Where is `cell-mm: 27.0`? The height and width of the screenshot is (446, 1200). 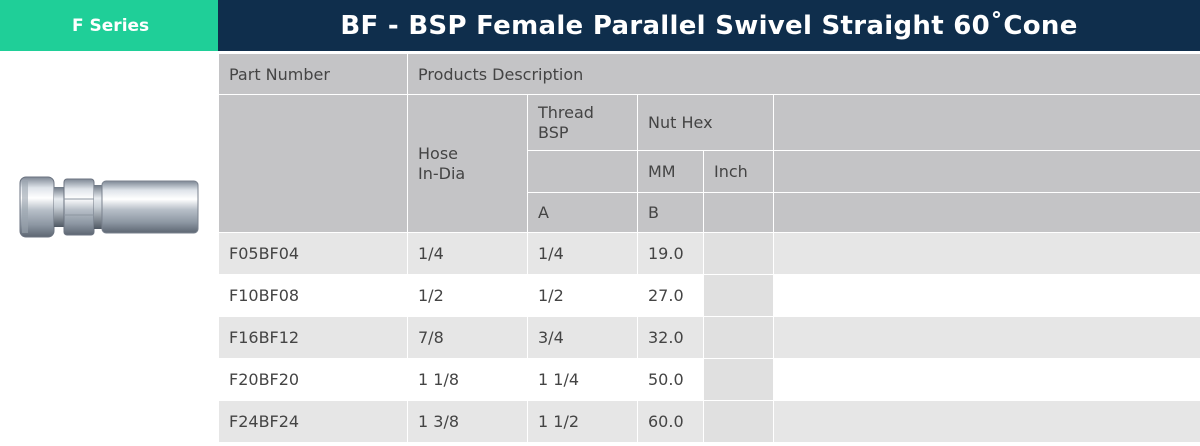
cell-mm: 27.0 is located at coordinates (670, 295).